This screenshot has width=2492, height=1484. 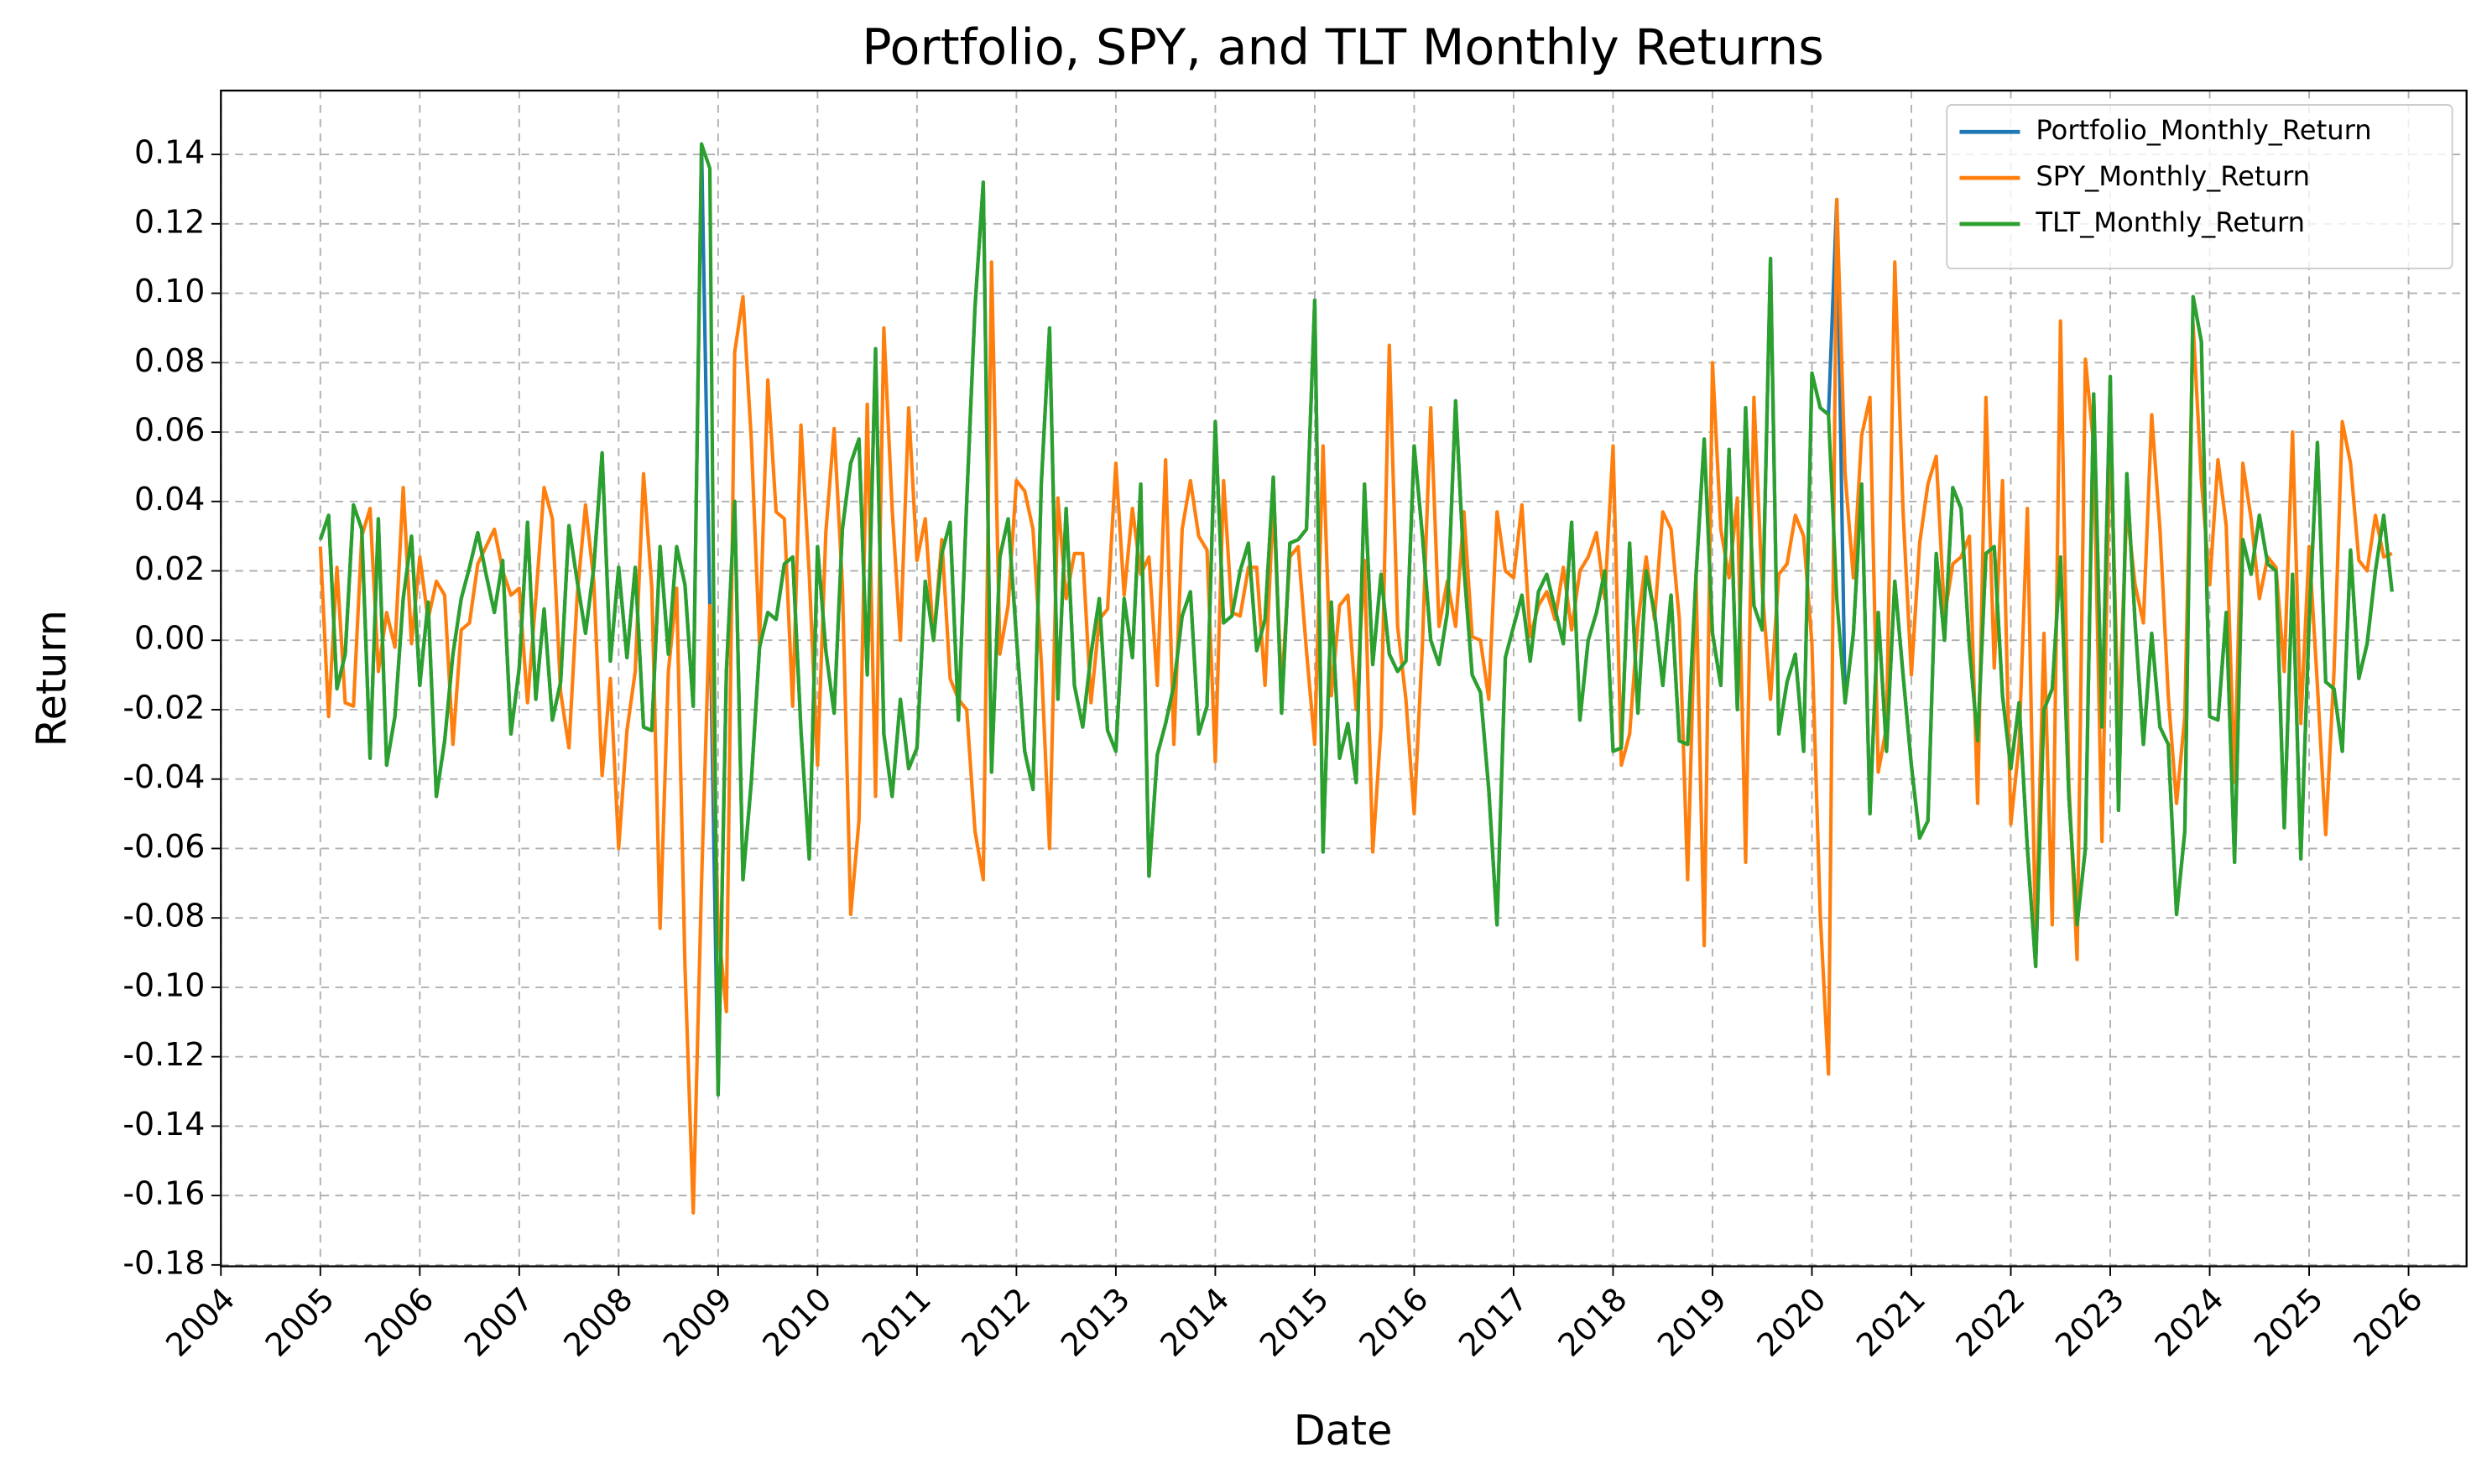 What do you see at coordinates (164, 1262) in the screenshot?
I see `y-tick-label: -0.18` at bounding box center [164, 1262].